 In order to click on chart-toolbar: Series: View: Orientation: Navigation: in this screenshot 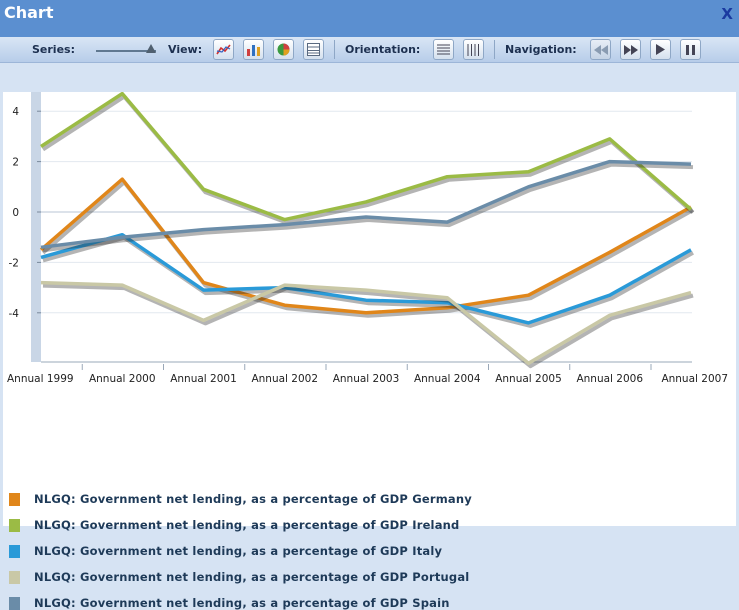, I will do `click(369, 50)`.